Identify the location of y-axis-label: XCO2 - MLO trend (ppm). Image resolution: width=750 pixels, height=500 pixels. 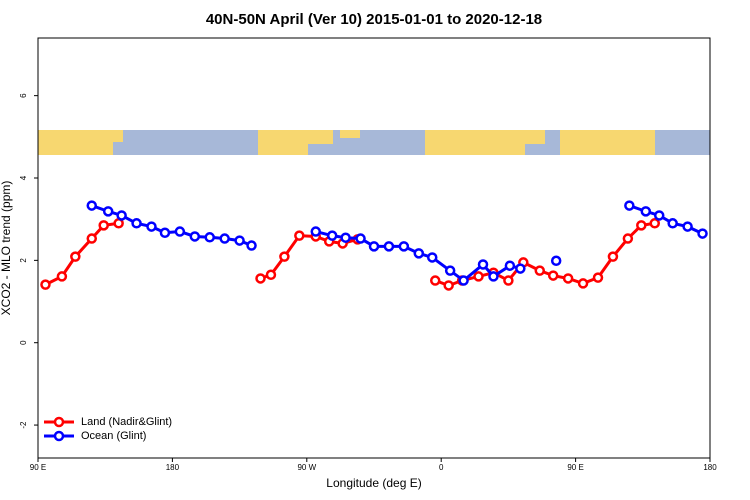
(6, 248).